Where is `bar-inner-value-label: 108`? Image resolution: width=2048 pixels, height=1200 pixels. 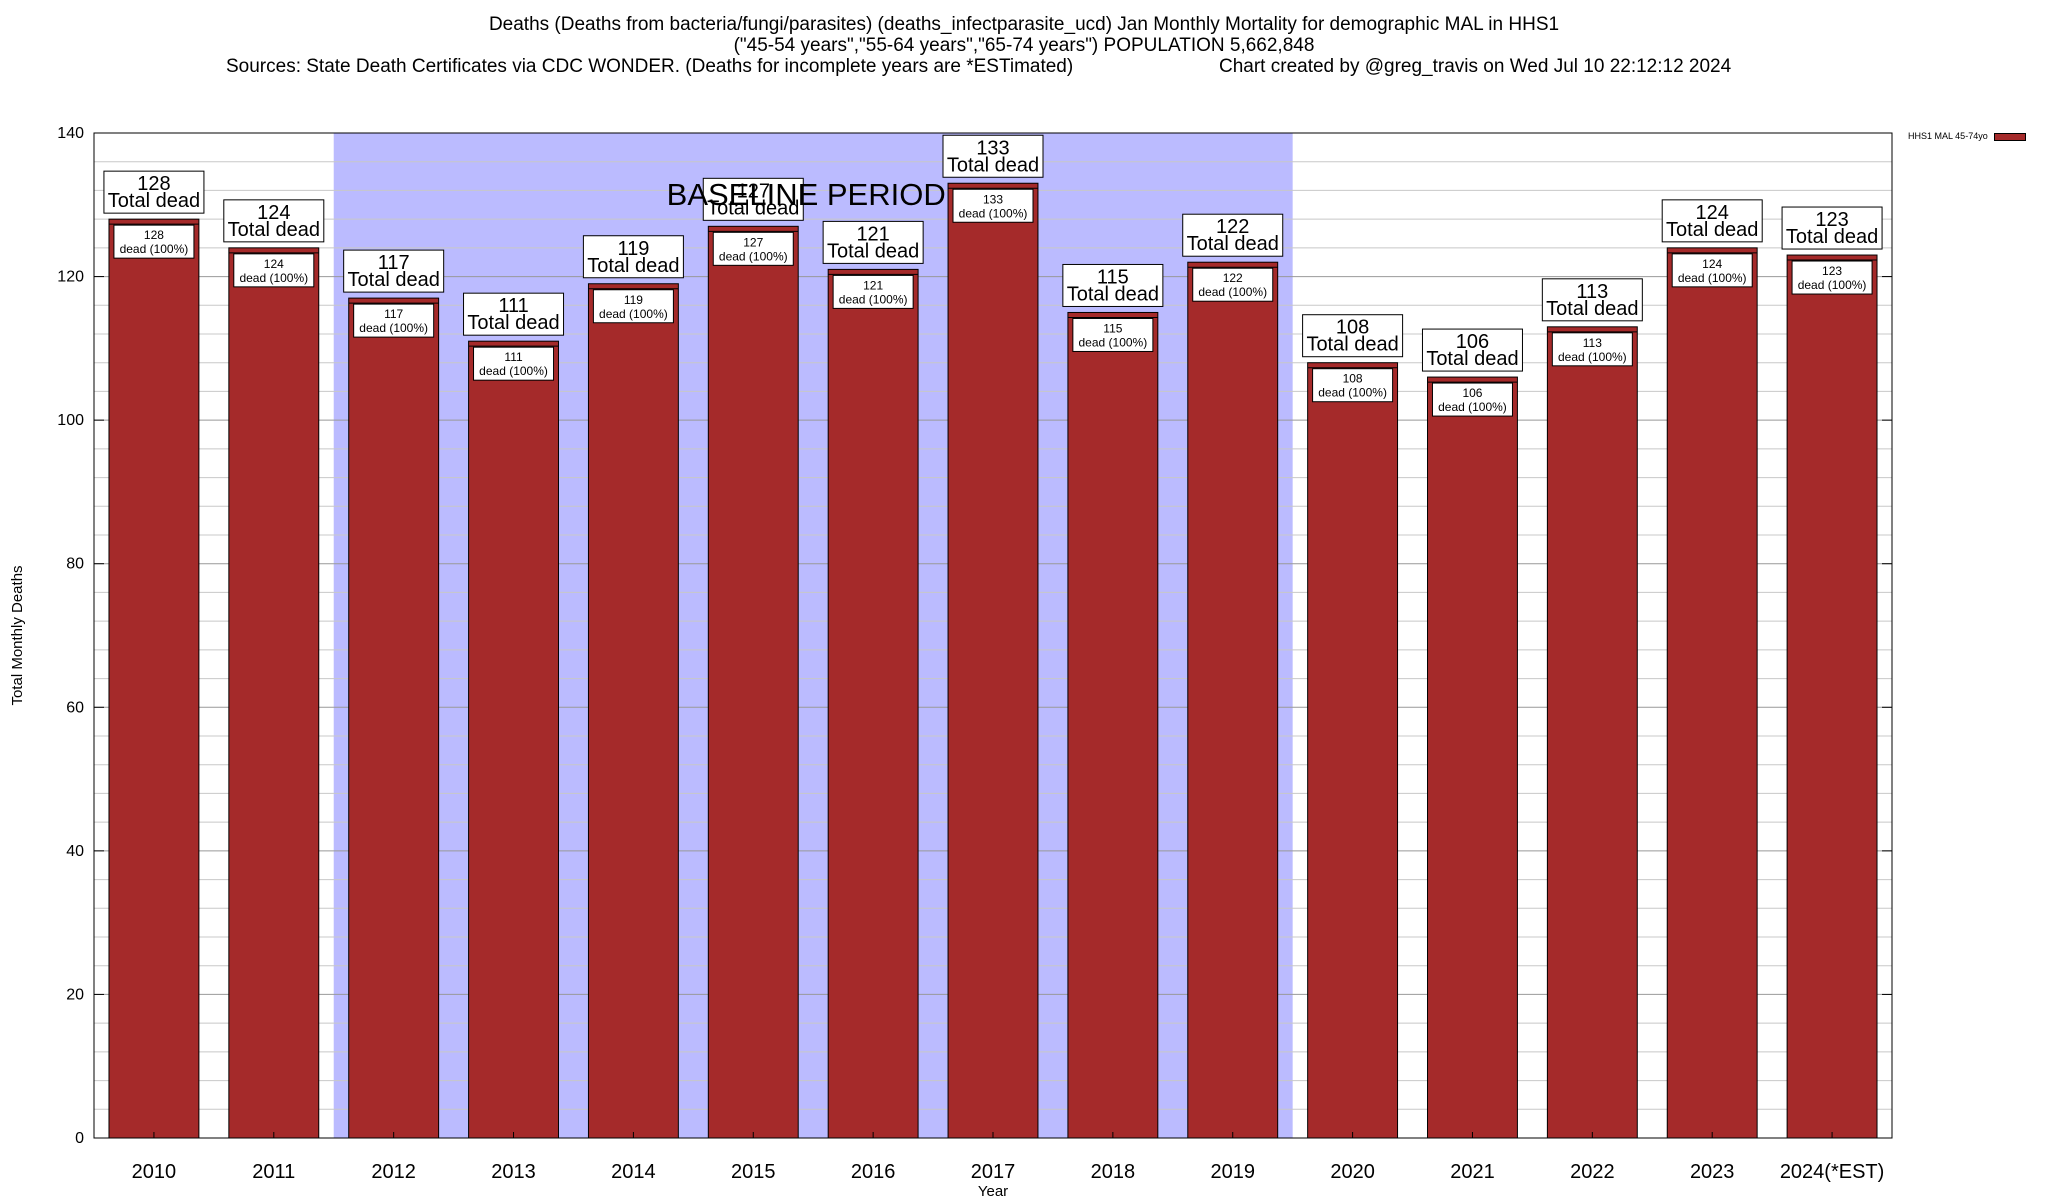 bar-inner-value-label: 108 is located at coordinates (1353, 379).